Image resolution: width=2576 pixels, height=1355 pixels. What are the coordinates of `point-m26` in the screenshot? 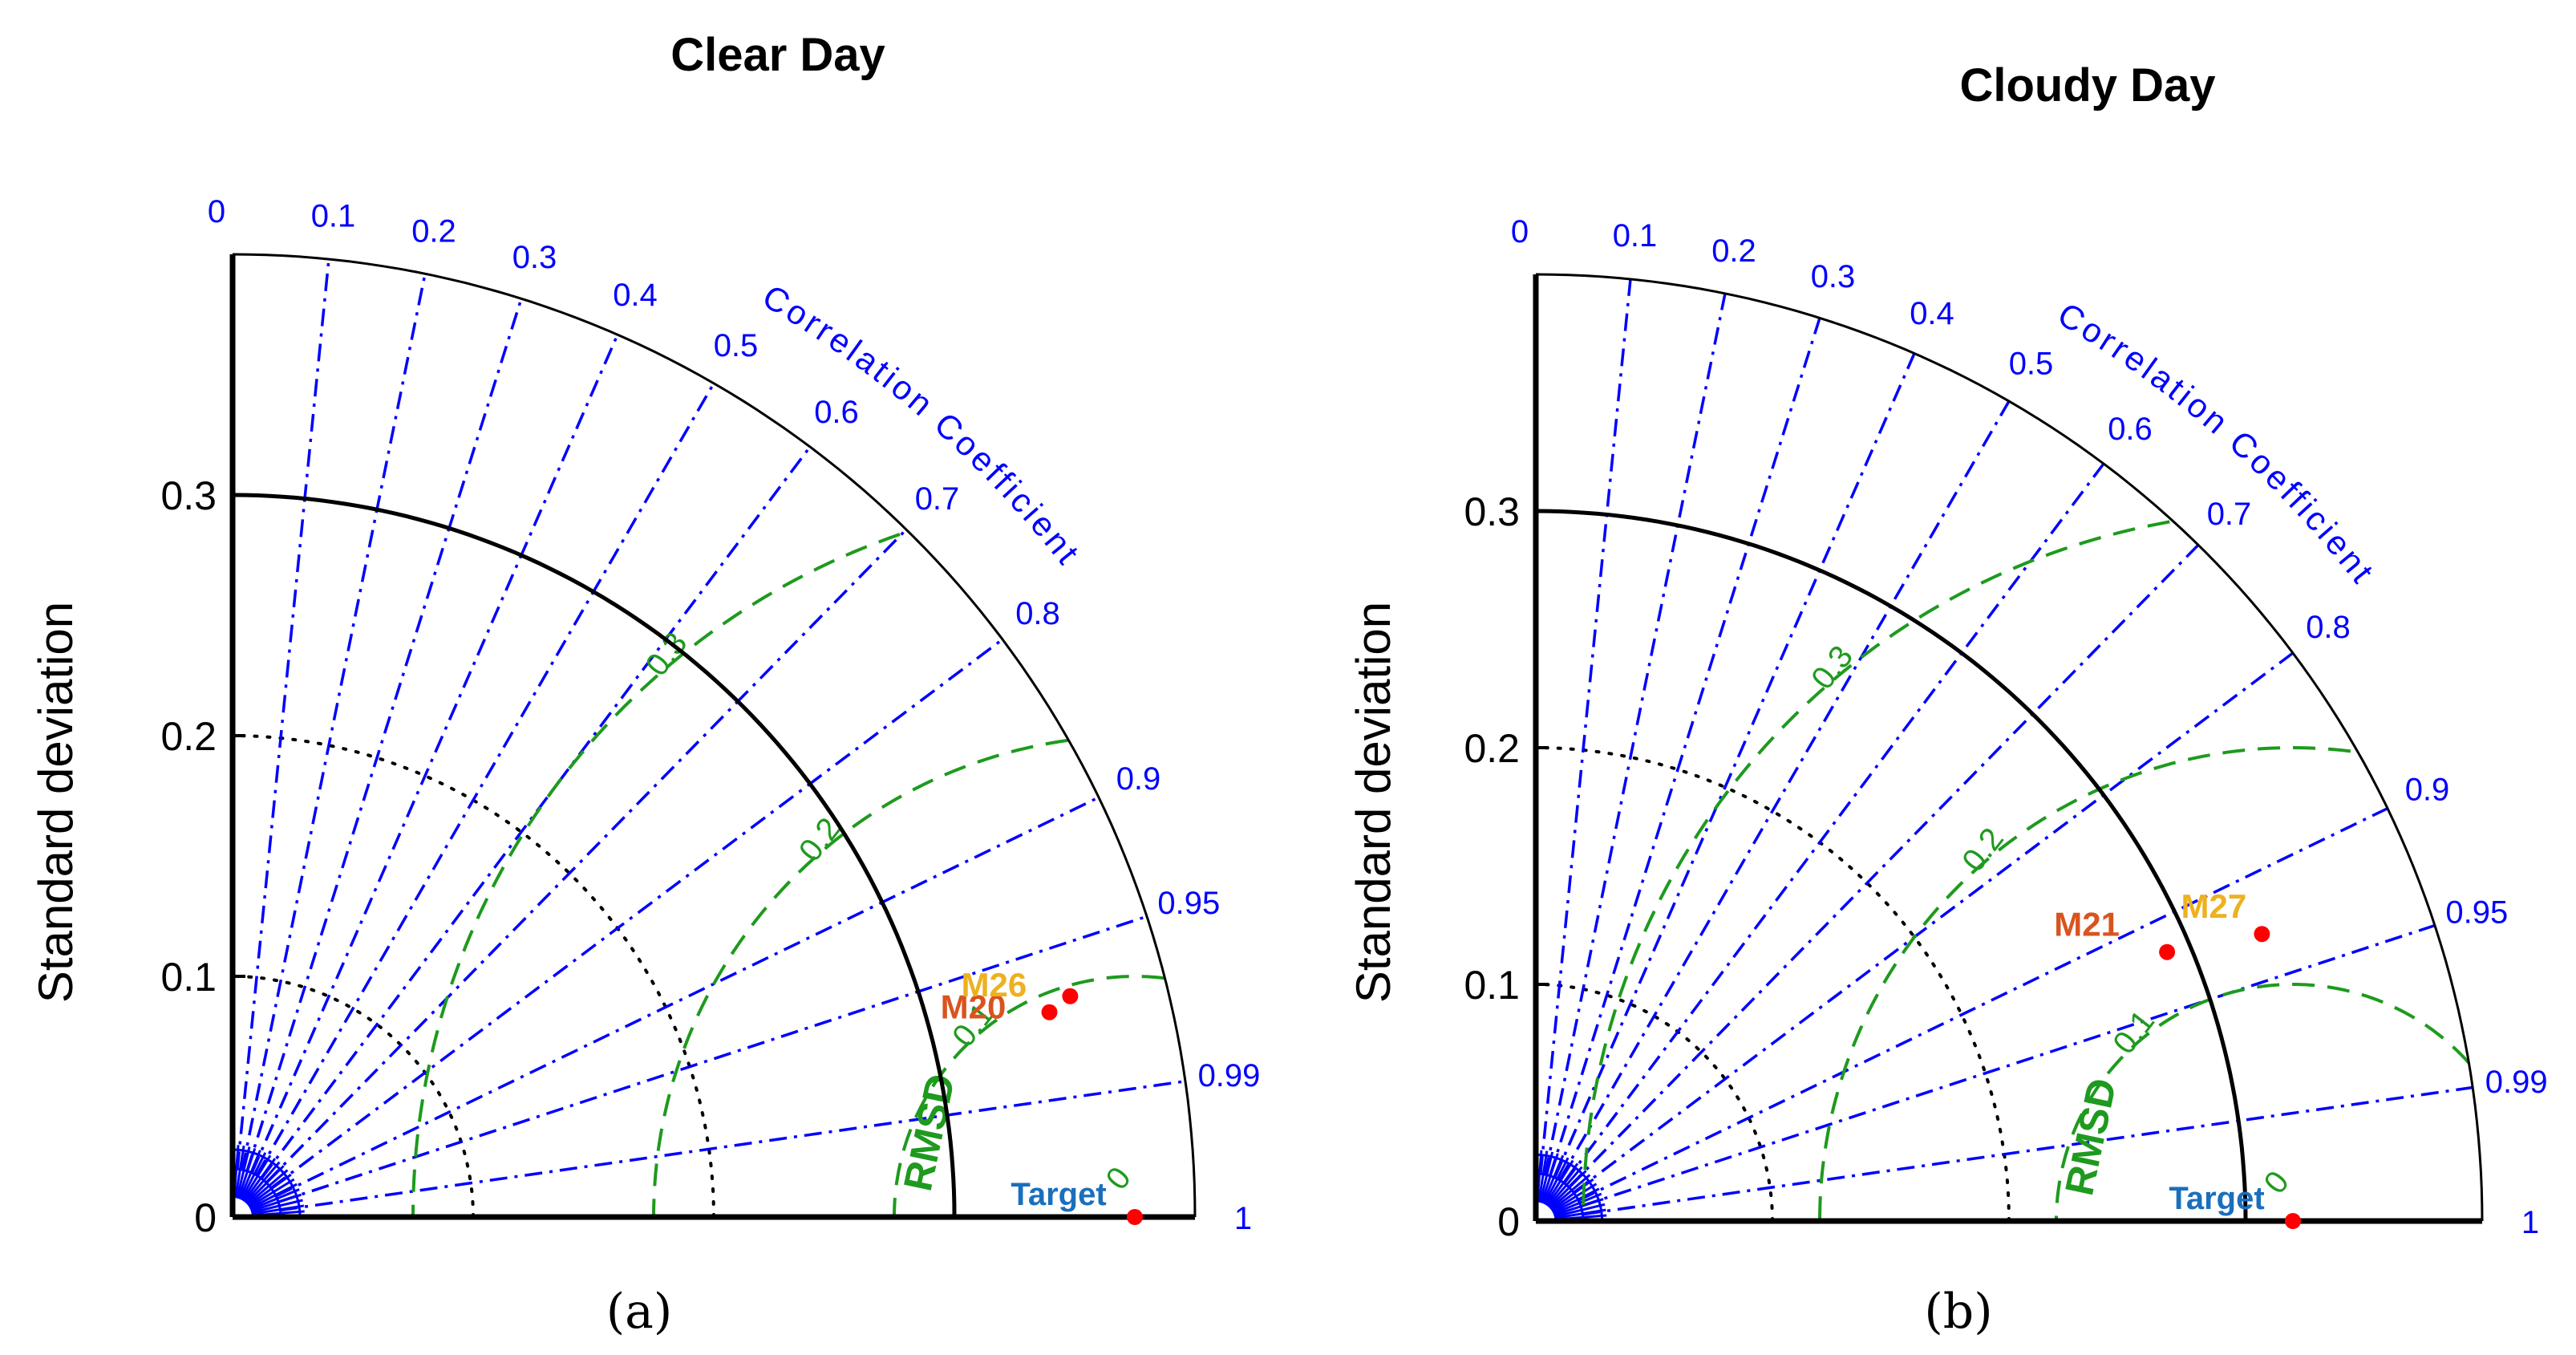 It's located at (1070, 996).